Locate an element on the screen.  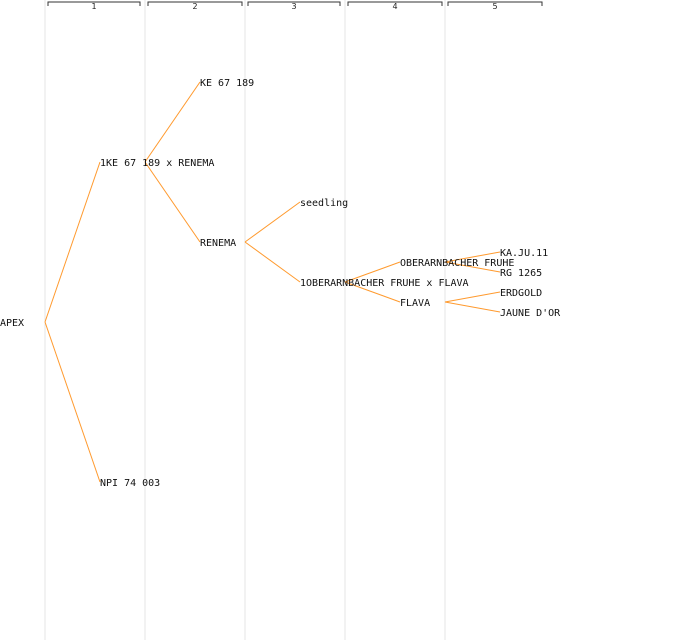
node-label-g2-top: KE 67 189 is located at coordinates (227, 83).